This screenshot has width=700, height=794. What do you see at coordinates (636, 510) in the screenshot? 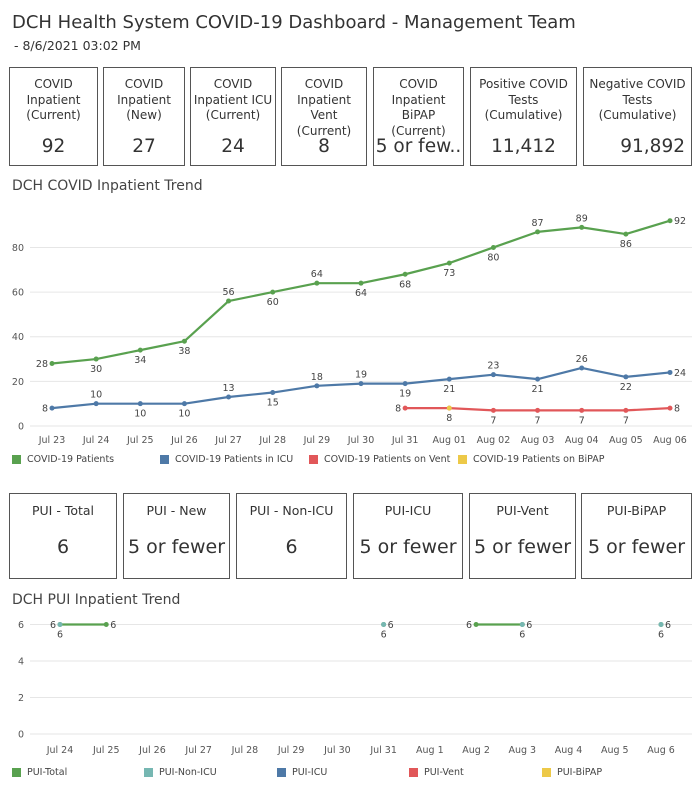
I see `kpi-label: PUI-BiPAP` at bounding box center [636, 510].